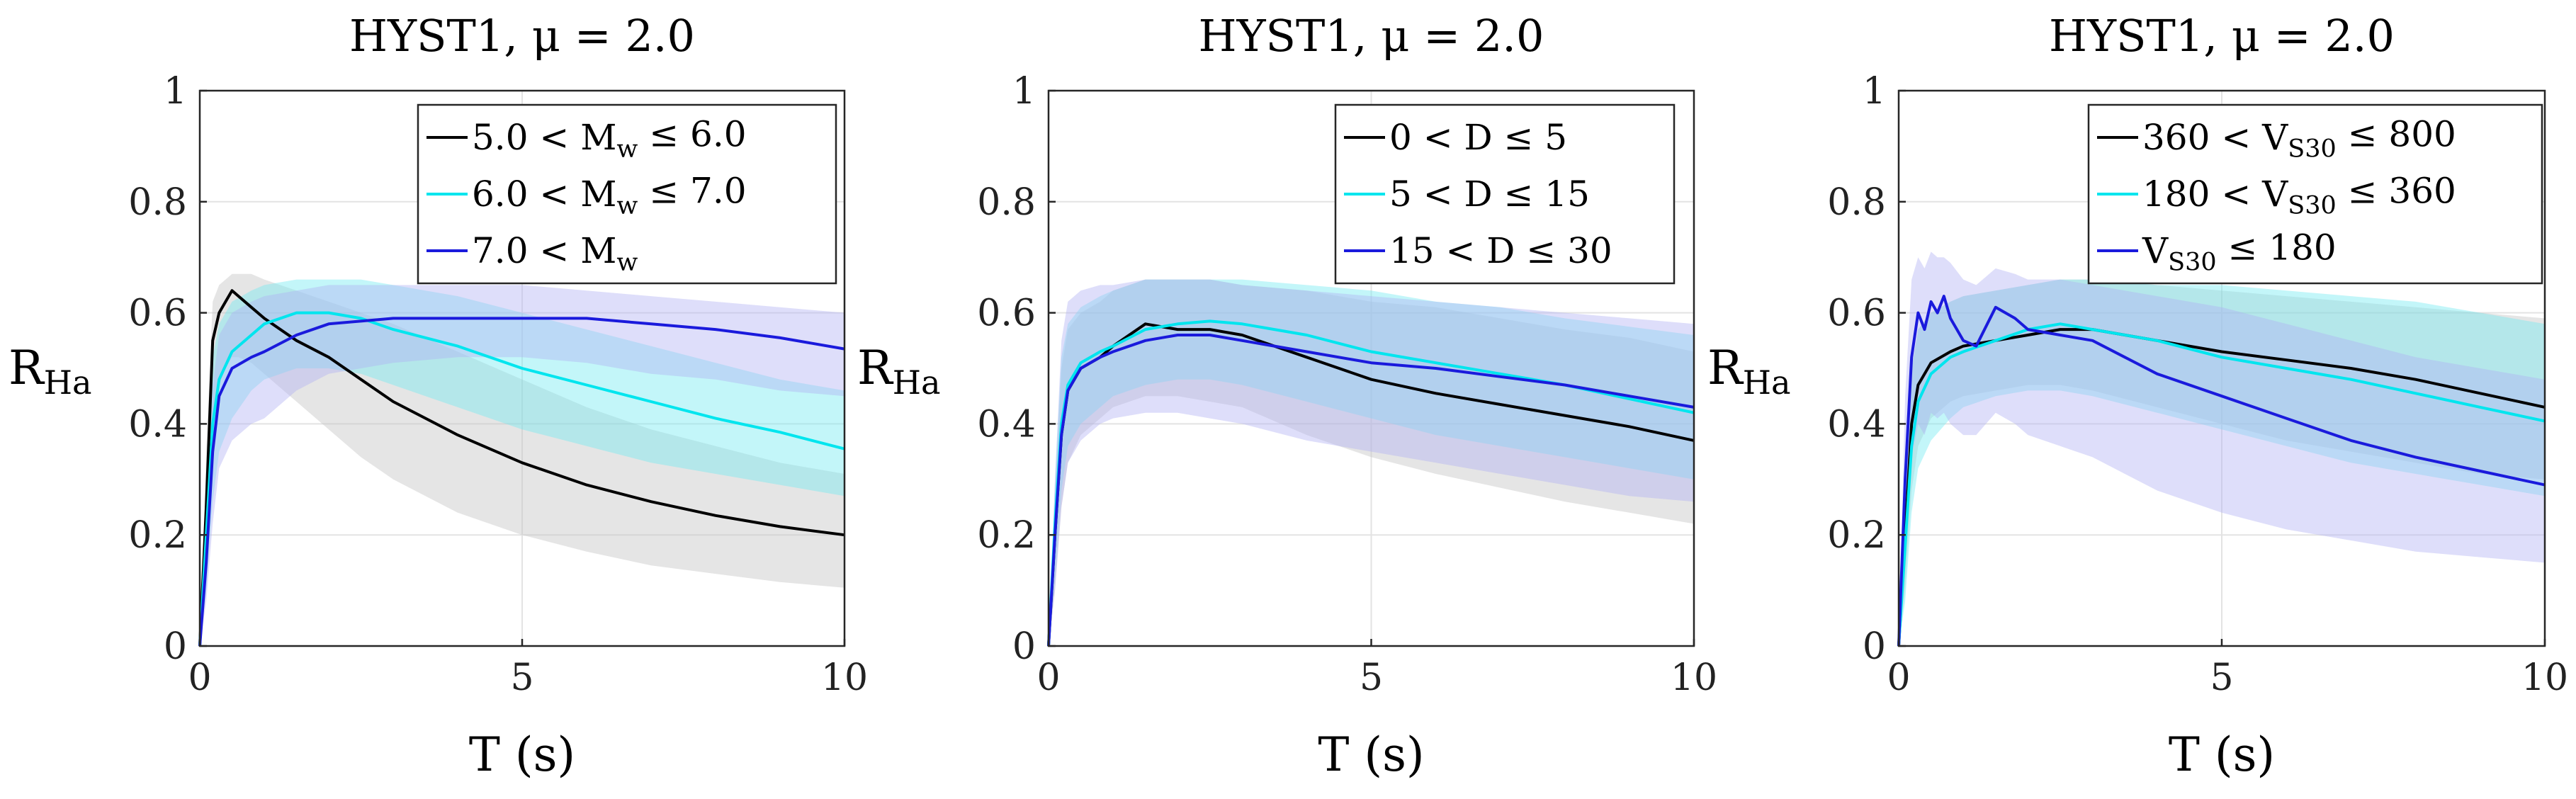  I want to click on legend-label-3: VS30 ≤ 180, so click(2239, 252).